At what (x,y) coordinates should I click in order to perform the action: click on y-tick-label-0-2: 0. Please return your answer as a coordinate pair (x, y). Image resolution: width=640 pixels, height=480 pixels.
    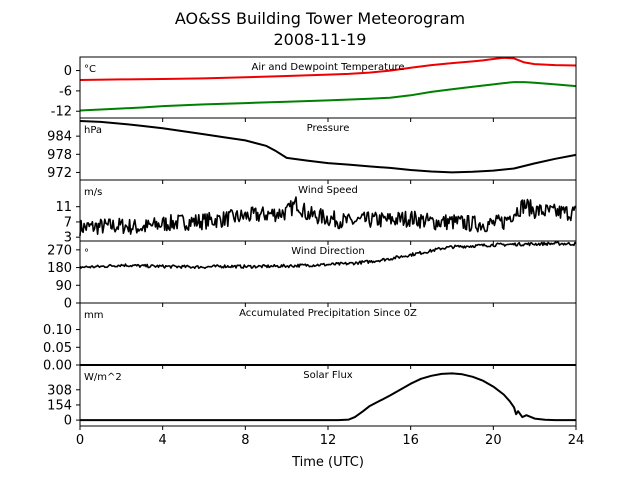
    Looking at the image, I should click on (68, 71).